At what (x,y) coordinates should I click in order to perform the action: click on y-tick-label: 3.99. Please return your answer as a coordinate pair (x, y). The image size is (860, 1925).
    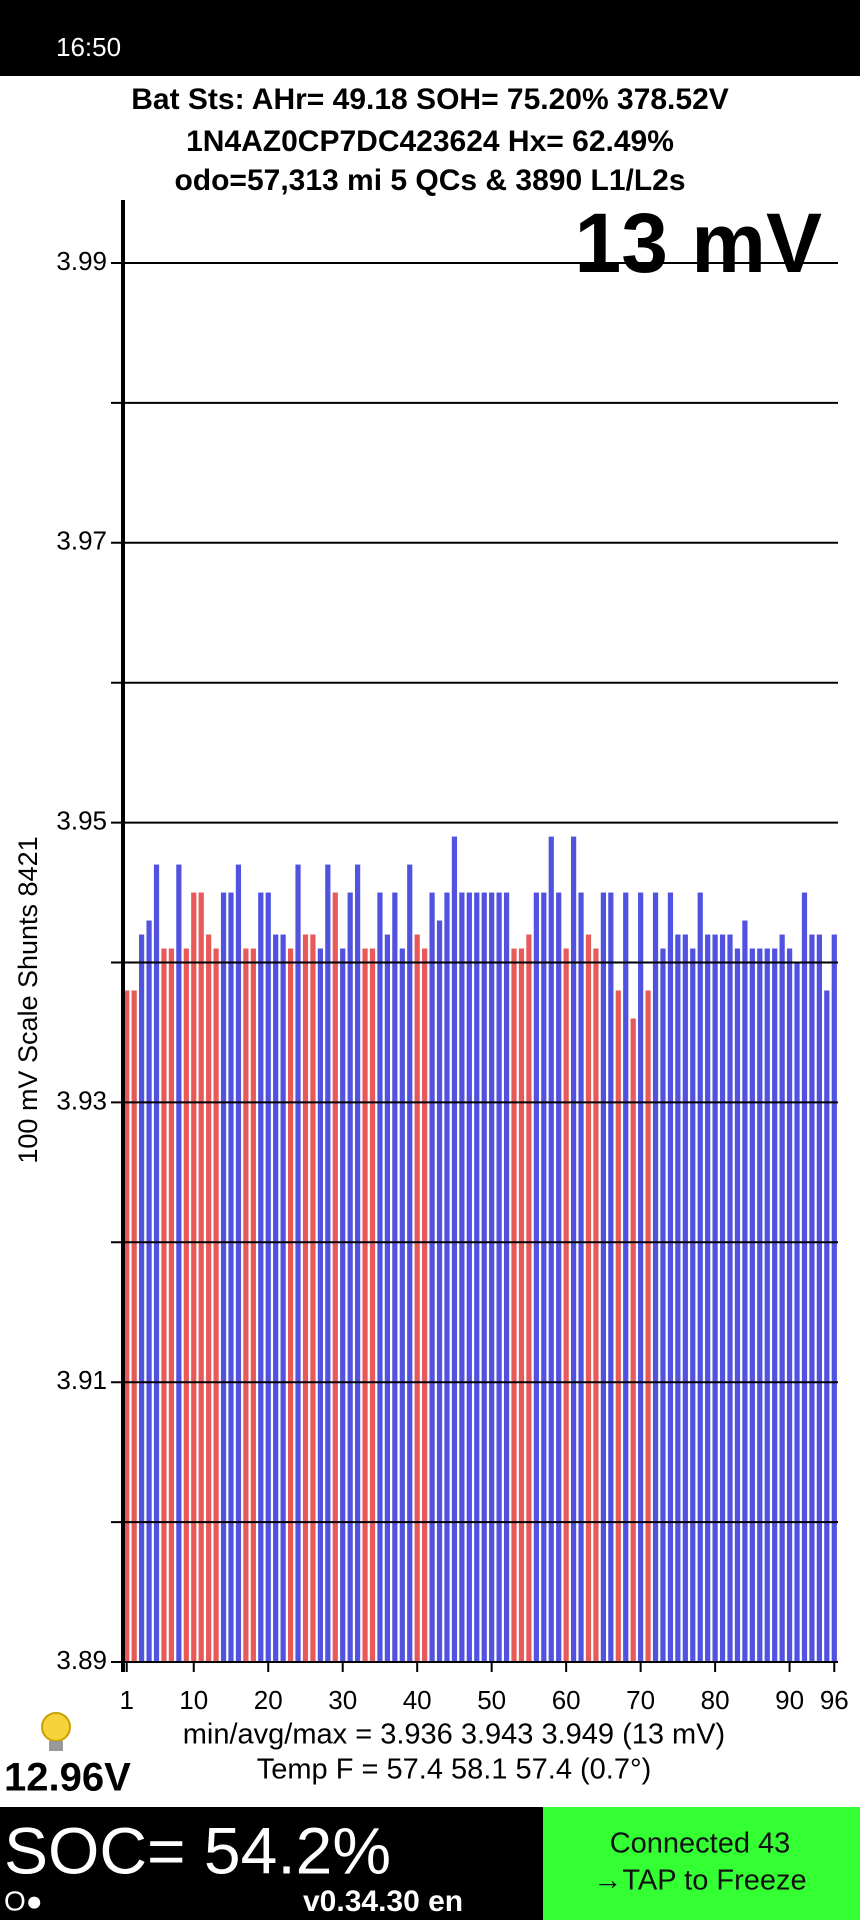
    Looking at the image, I should click on (81, 261).